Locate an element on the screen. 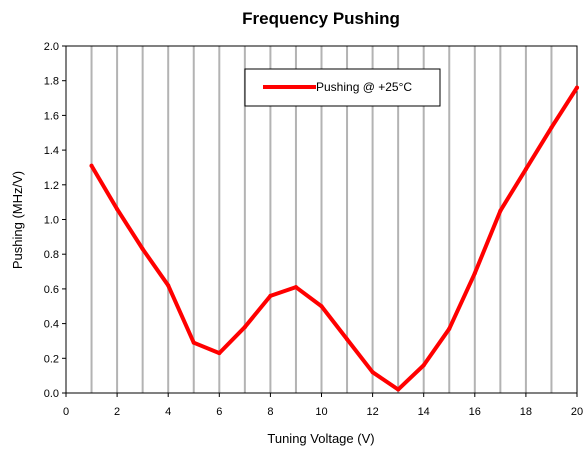  y-tick-label: 0.0 is located at coordinates (51, 394).